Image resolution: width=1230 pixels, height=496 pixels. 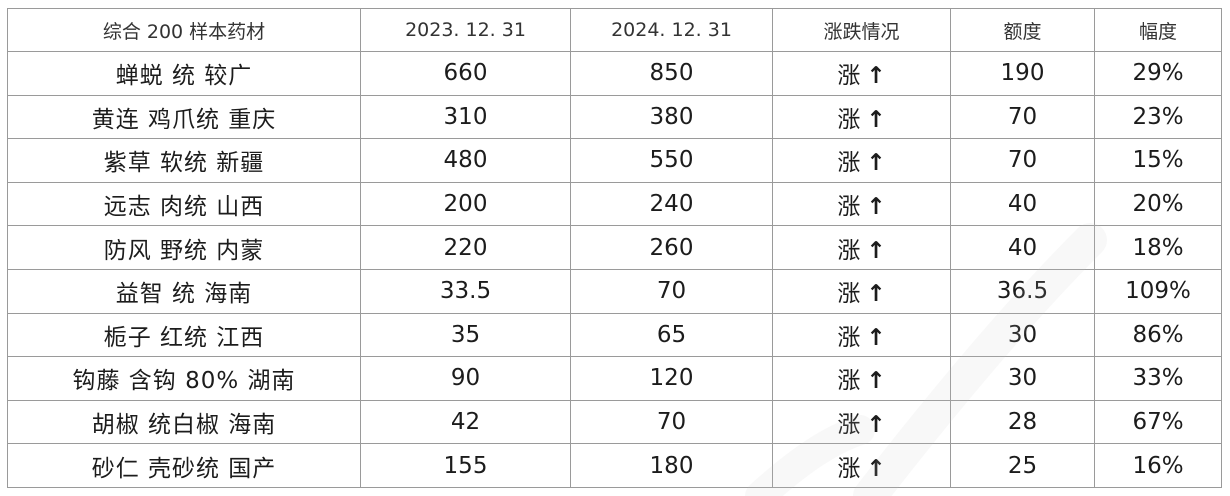 I want to click on table-row: 益智 统 海南 33.5 70 涨 ↑ 36.5 109%, so click(x=614, y=291).